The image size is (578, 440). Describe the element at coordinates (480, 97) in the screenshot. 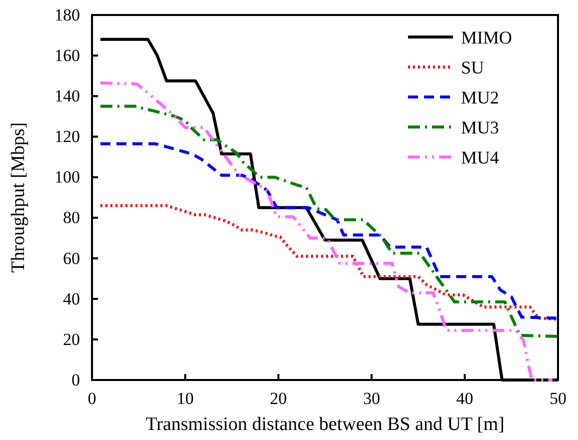

I see `legend-label: MU2` at that location.